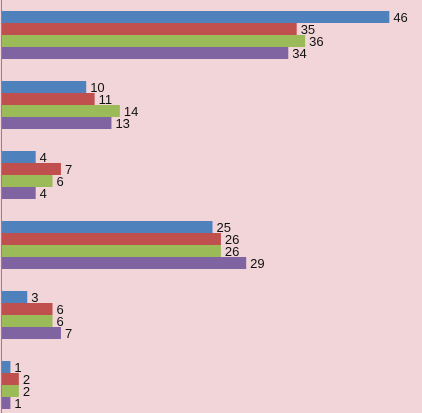 The width and height of the screenshot is (422, 413). What do you see at coordinates (316, 41) in the screenshot?
I see `data-label-group1-series3: 36` at bounding box center [316, 41].